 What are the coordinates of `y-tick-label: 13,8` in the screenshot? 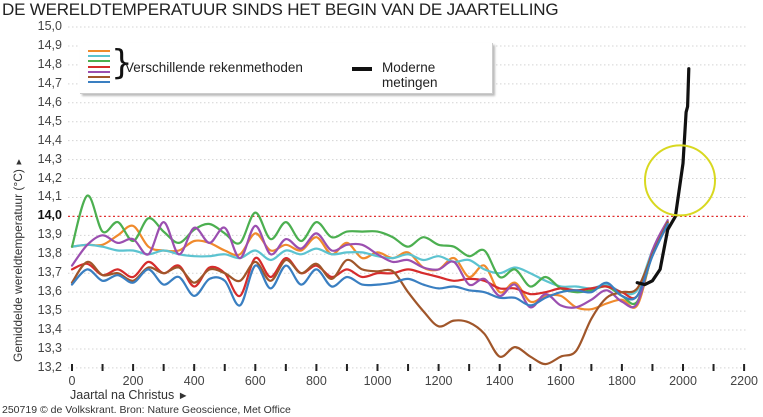 It's located at (49, 253).